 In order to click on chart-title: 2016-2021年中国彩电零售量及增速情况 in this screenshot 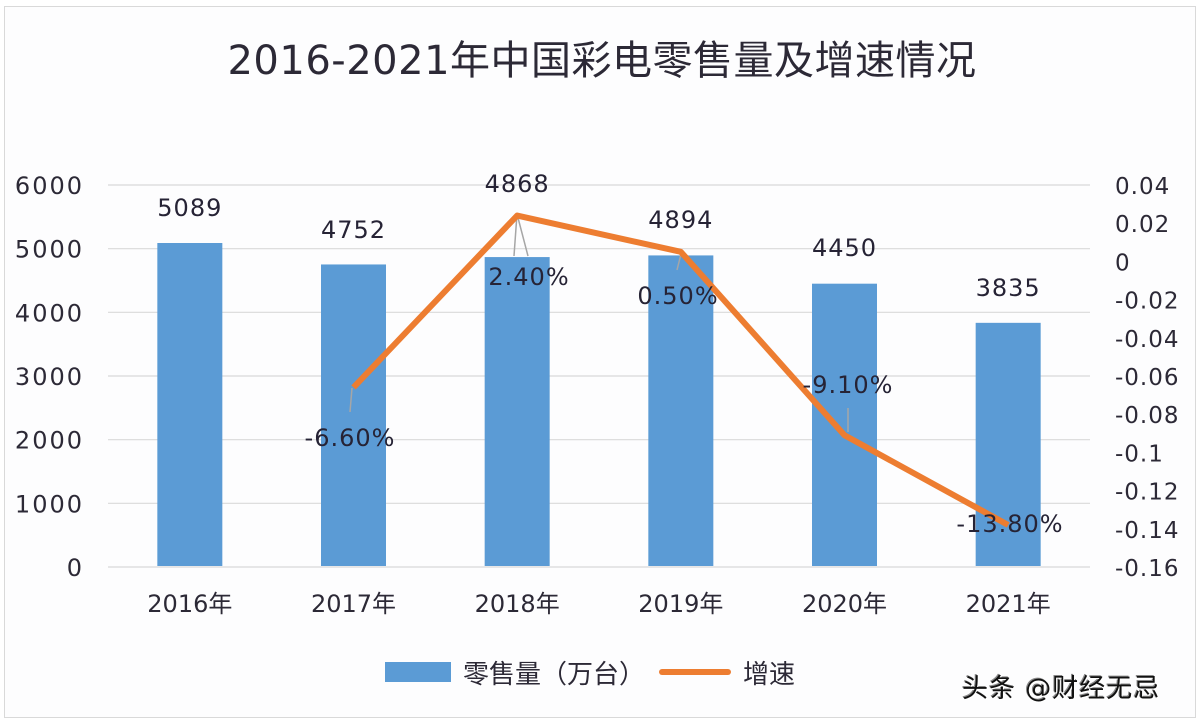, I will do `click(602, 61)`.